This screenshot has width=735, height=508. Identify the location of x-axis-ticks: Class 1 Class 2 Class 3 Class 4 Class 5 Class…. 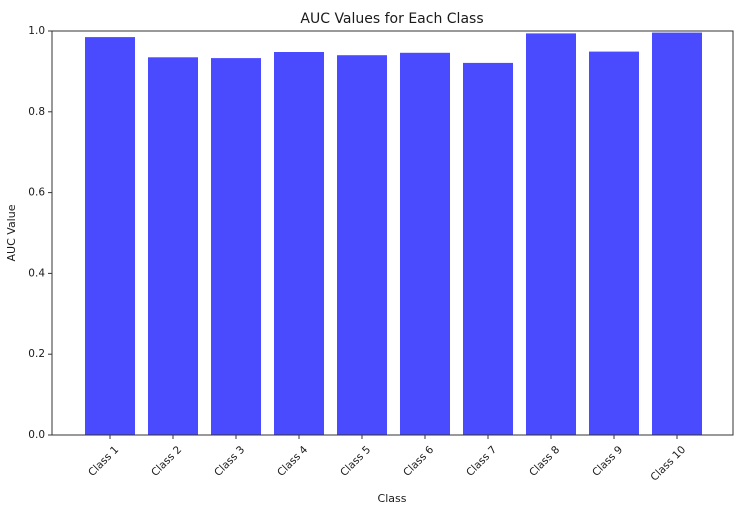
(387, 459).